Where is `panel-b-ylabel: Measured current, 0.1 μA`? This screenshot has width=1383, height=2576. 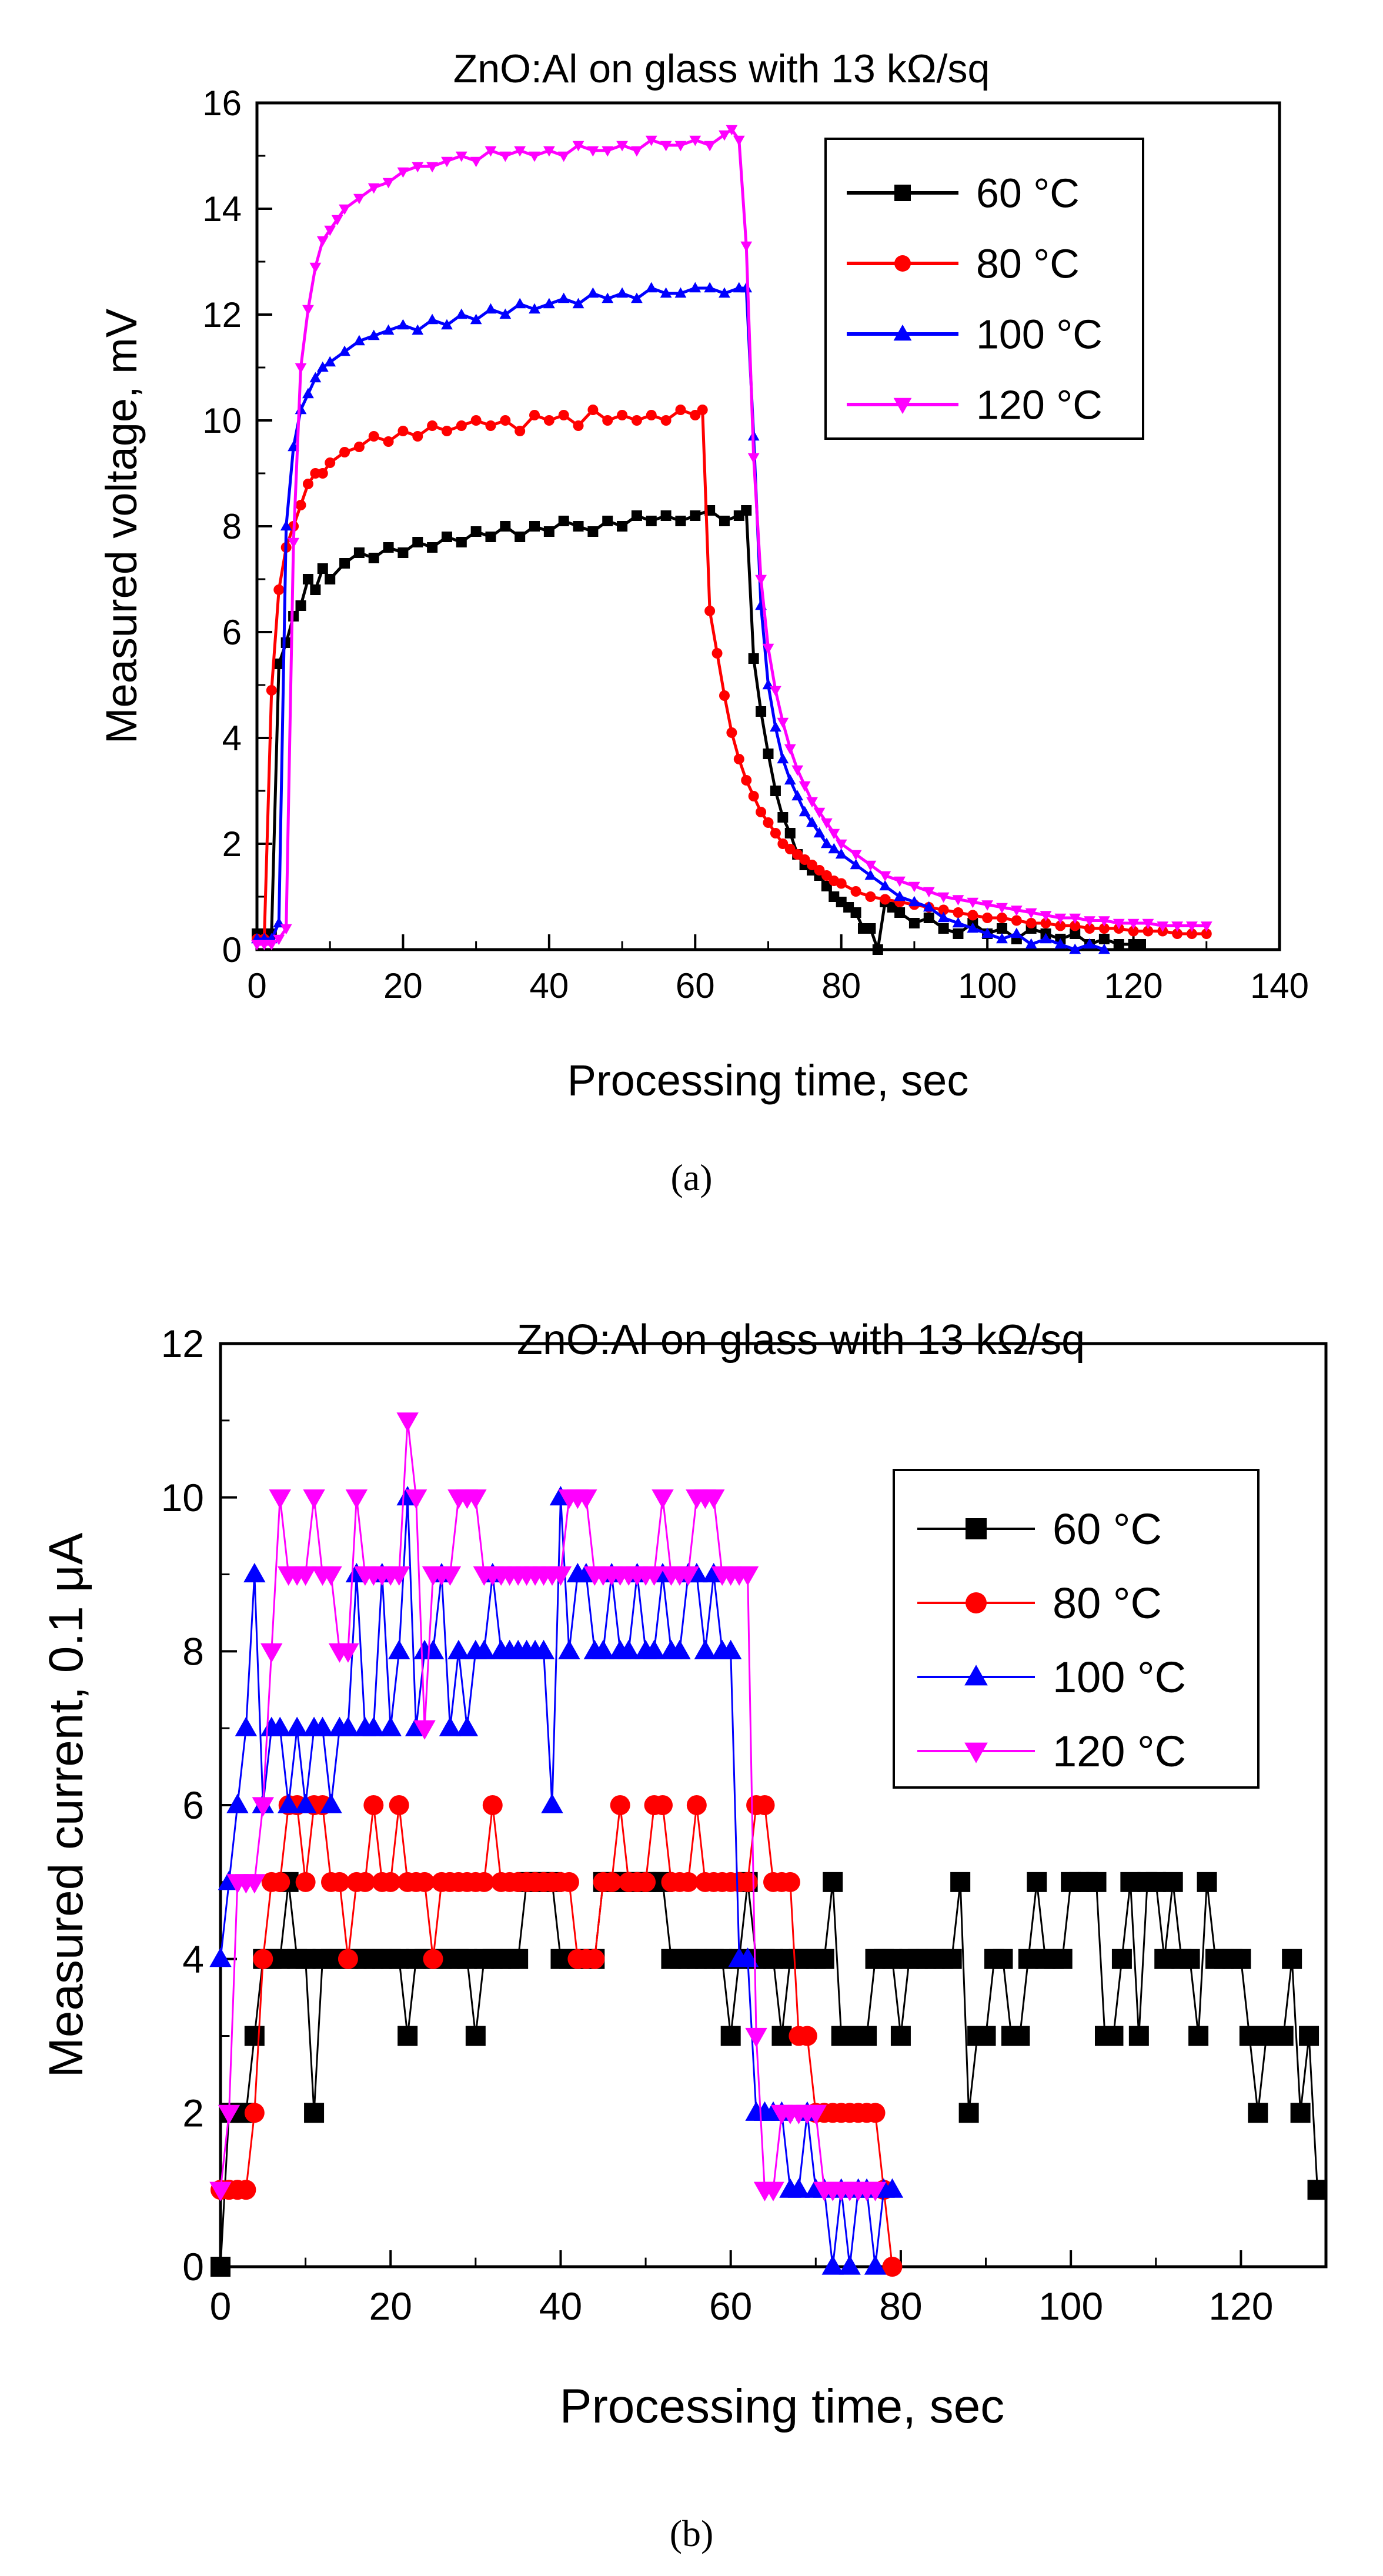
panel-b-ylabel: Measured current, 0.1 μA is located at coordinates (66, 1804).